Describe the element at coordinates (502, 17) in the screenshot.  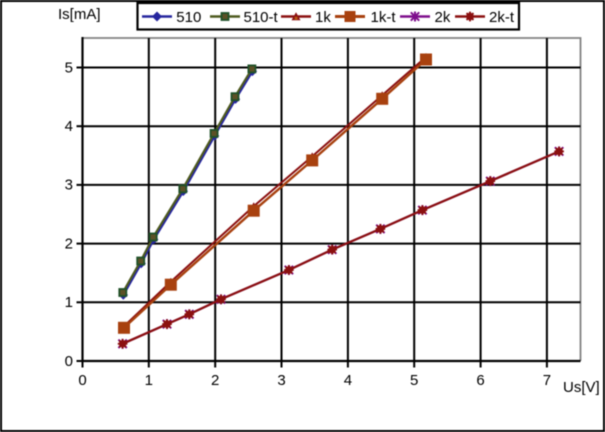
I see `svg-text: 2k-t` at that location.